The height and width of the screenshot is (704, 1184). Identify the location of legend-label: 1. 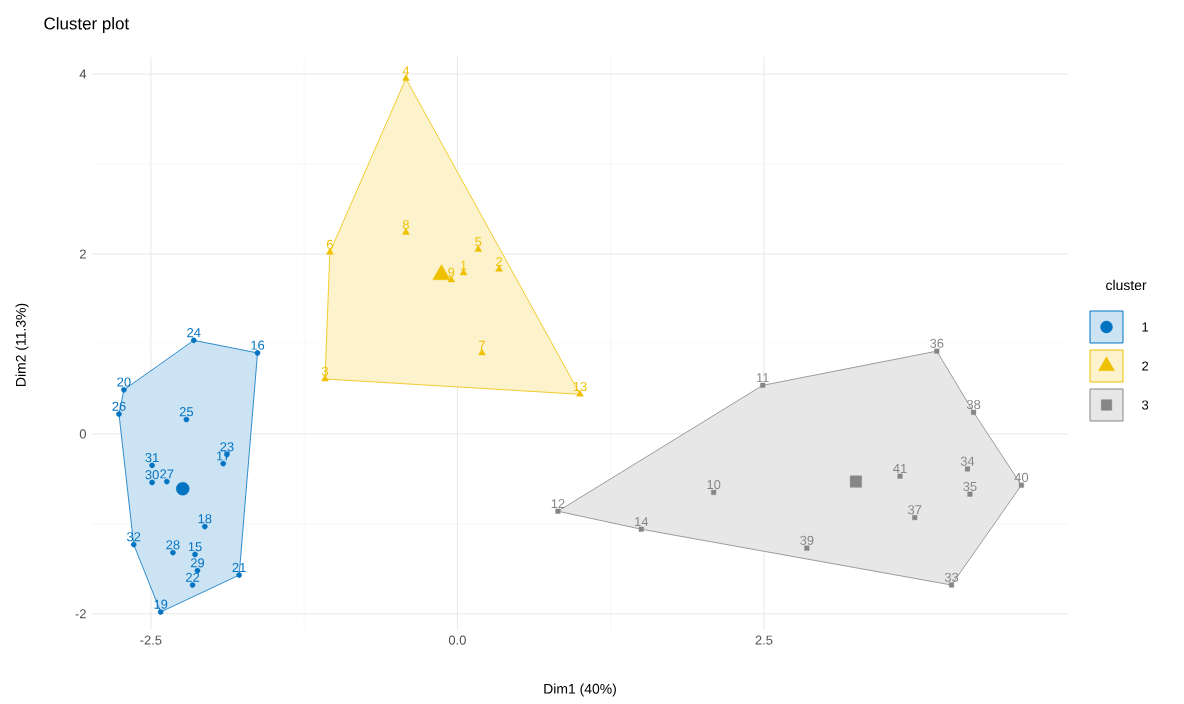
(1145, 327).